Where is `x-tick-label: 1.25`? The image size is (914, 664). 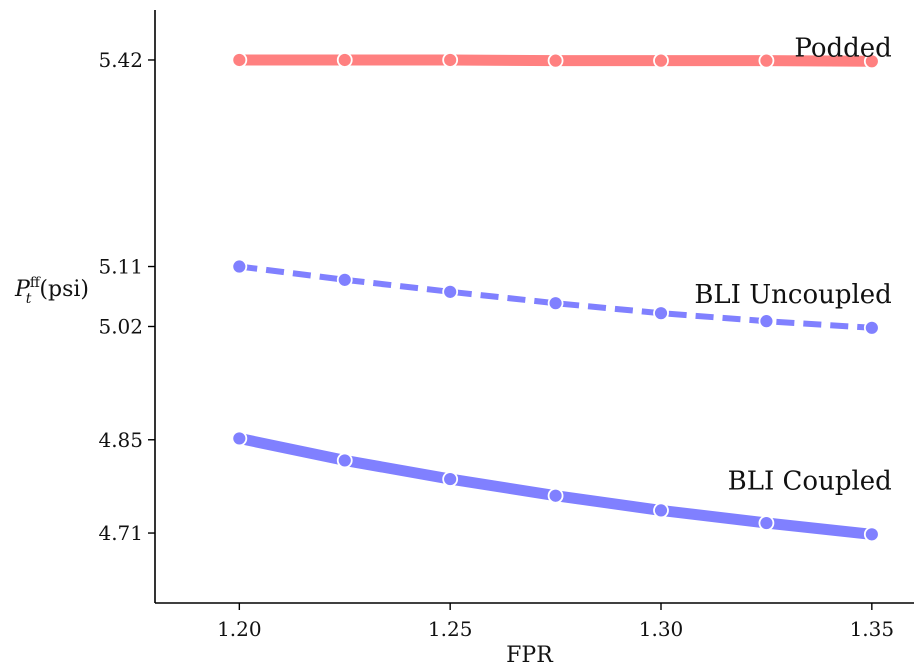 x-tick-label: 1.25 is located at coordinates (450, 629).